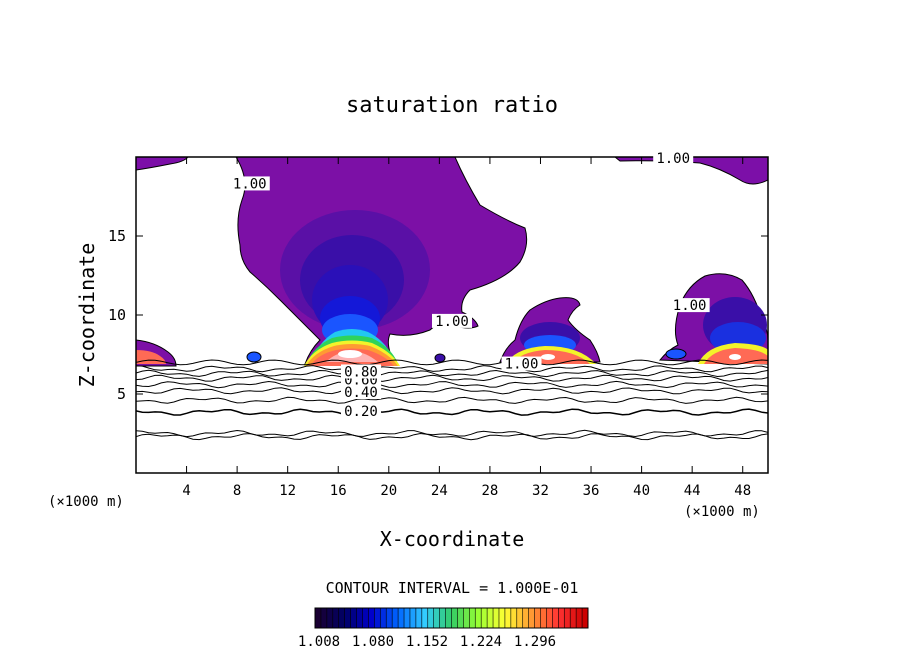 The width and height of the screenshot is (904, 654). Describe the element at coordinates (691, 171) in the screenshot. I see `upper-right-layer` at that location.